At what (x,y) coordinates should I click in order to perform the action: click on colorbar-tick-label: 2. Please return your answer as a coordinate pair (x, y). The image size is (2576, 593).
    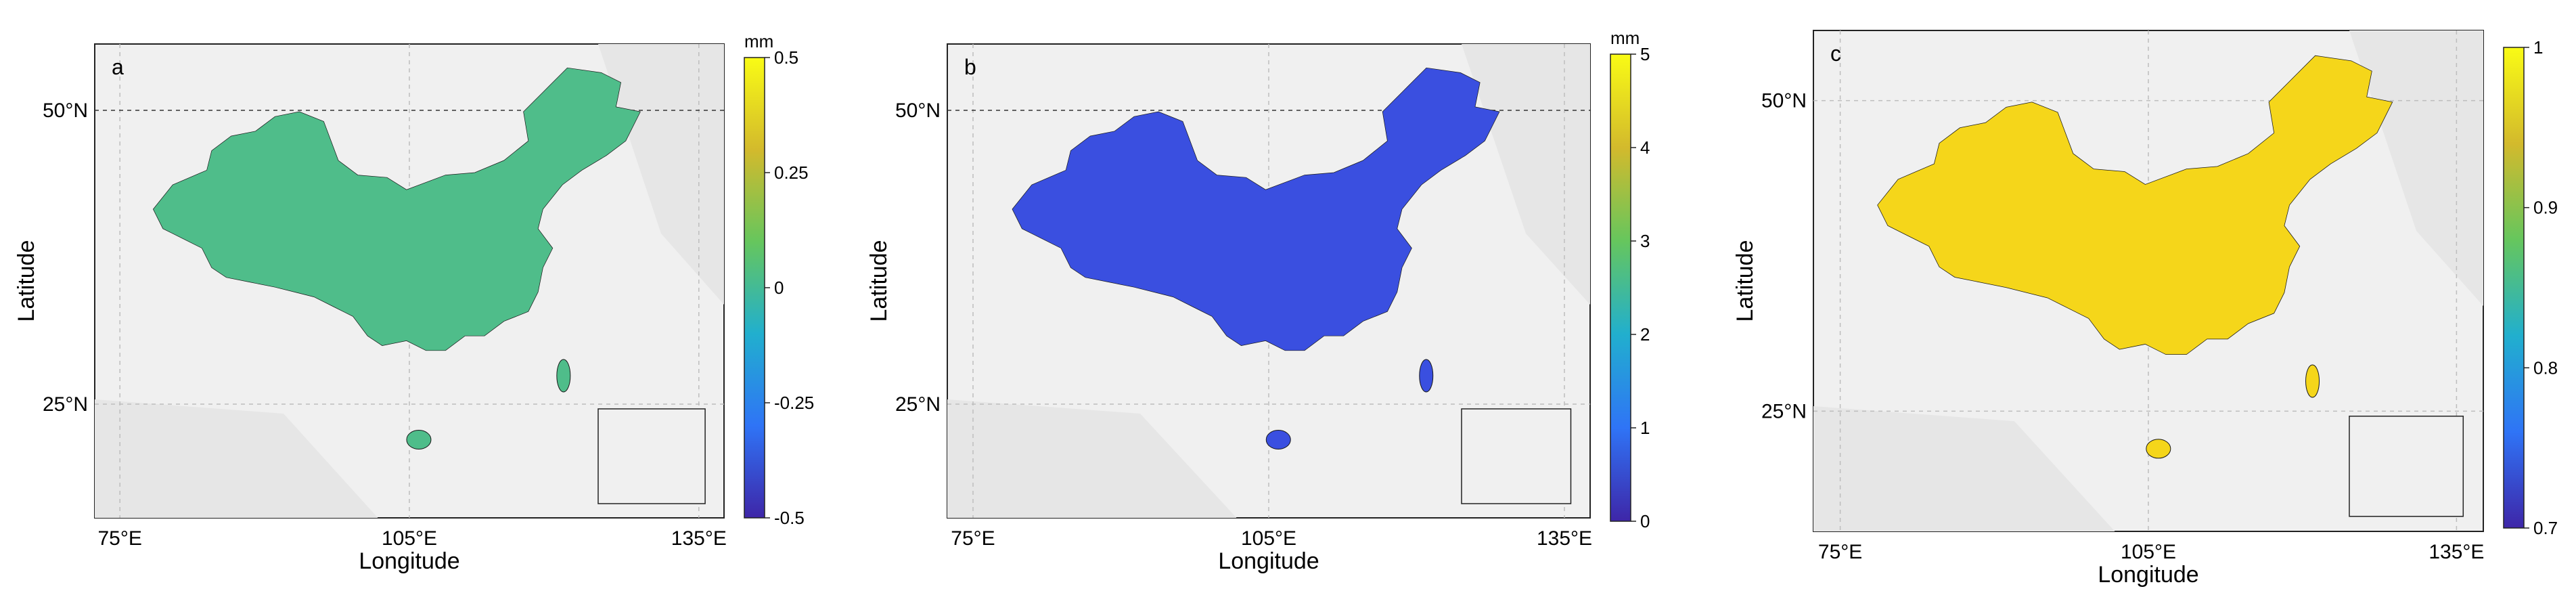
    Looking at the image, I should click on (1645, 334).